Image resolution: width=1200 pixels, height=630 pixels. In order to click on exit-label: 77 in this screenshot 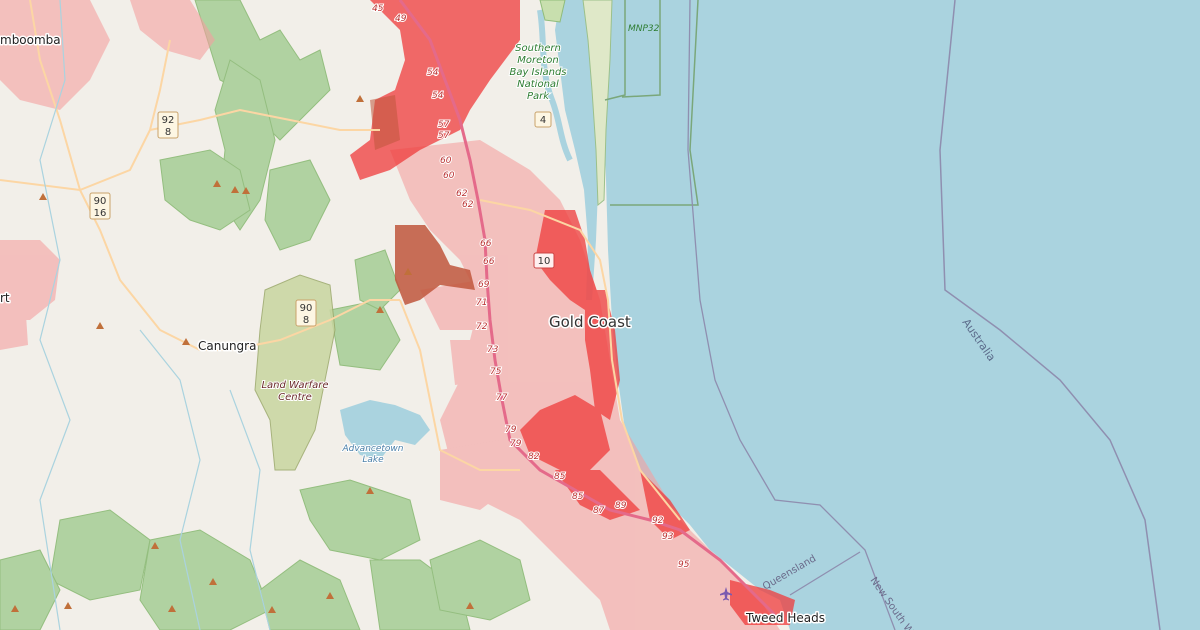, I will do `click(502, 398)`.